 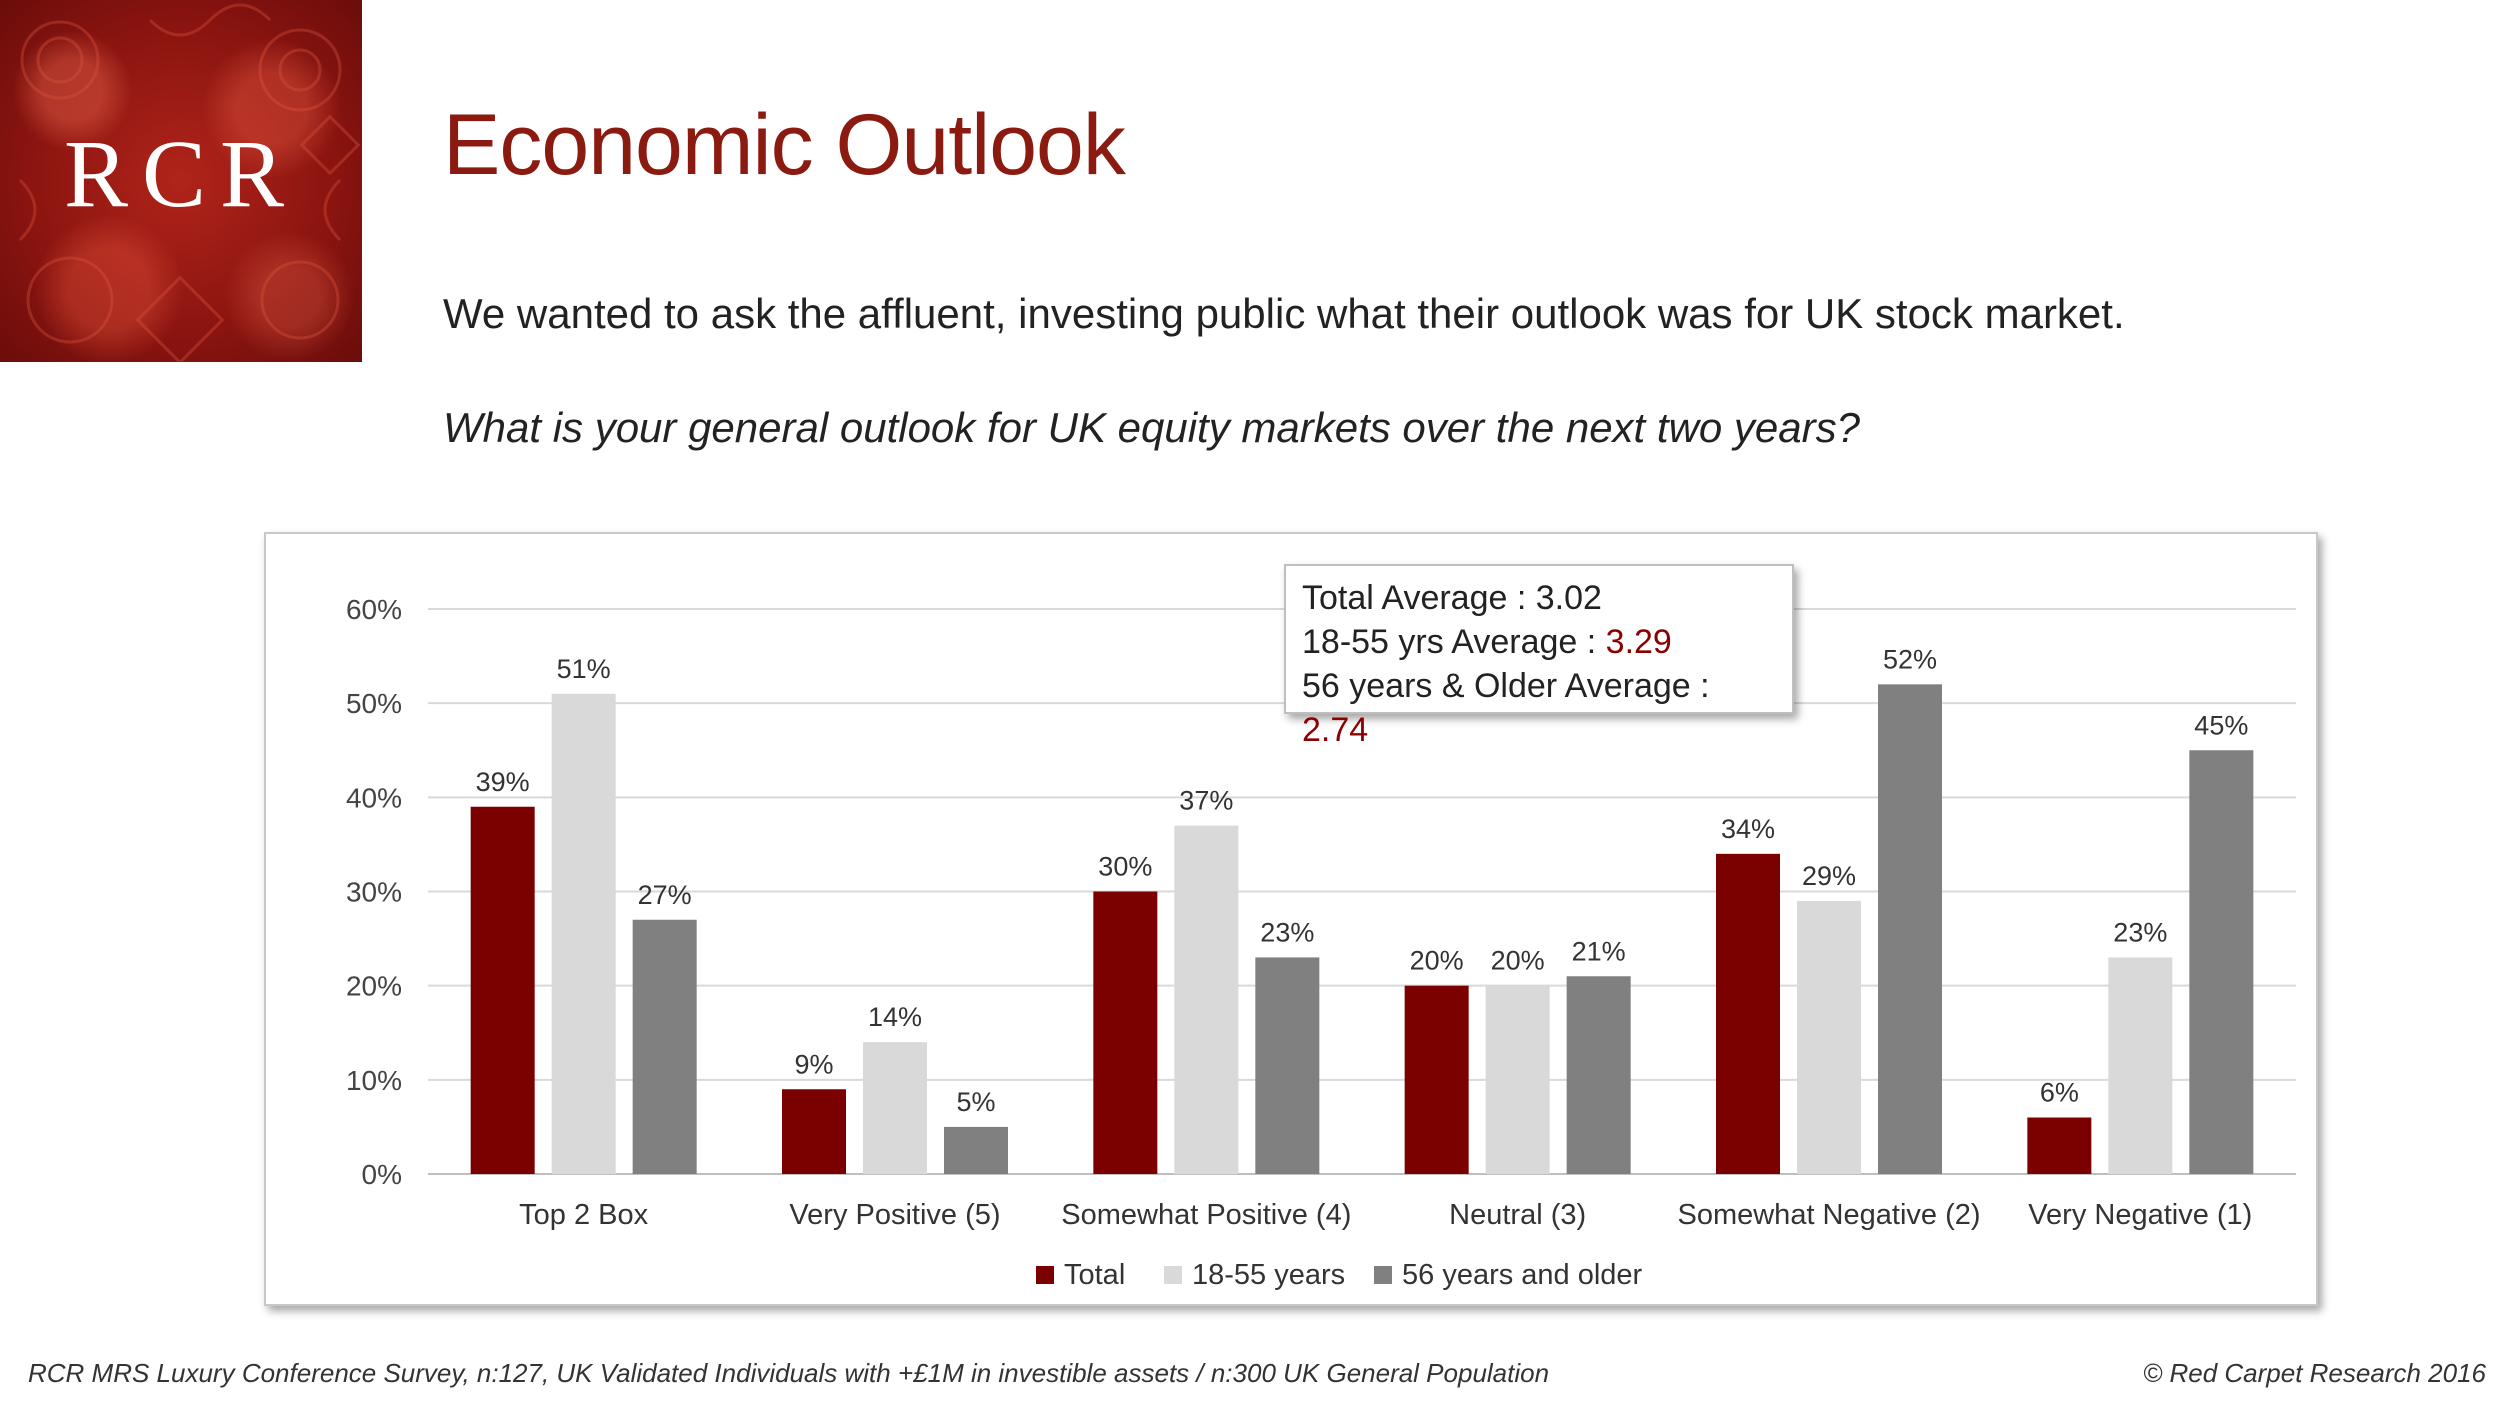 What do you see at coordinates (784, 145) in the screenshot?
I see `page-title: Economic Outlook` at bounding box center [784, 145].